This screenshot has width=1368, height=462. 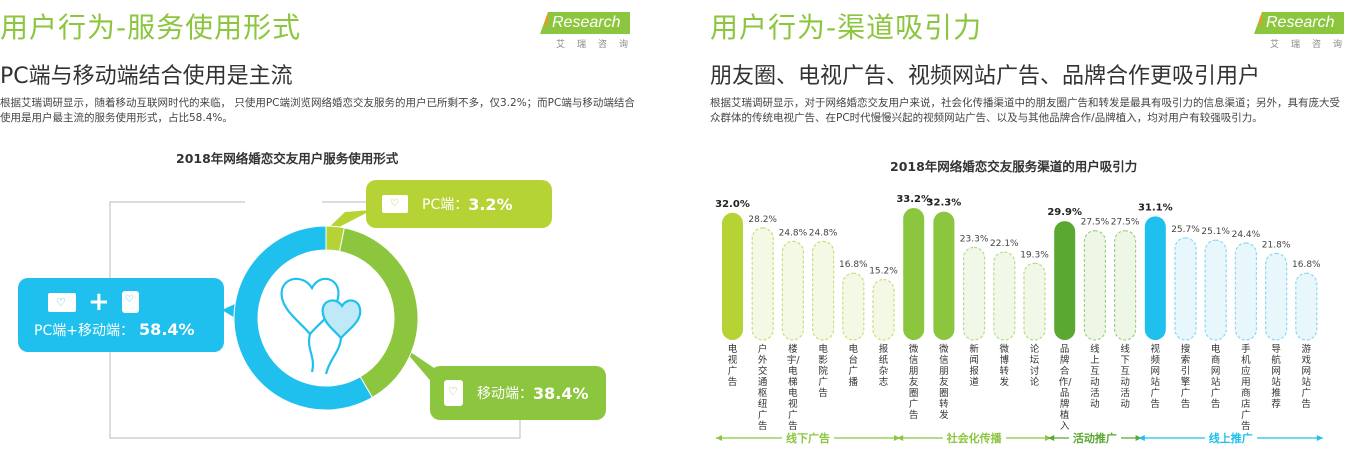 I want to click on pc-value: 3.2%, so click(x=490, y=204).